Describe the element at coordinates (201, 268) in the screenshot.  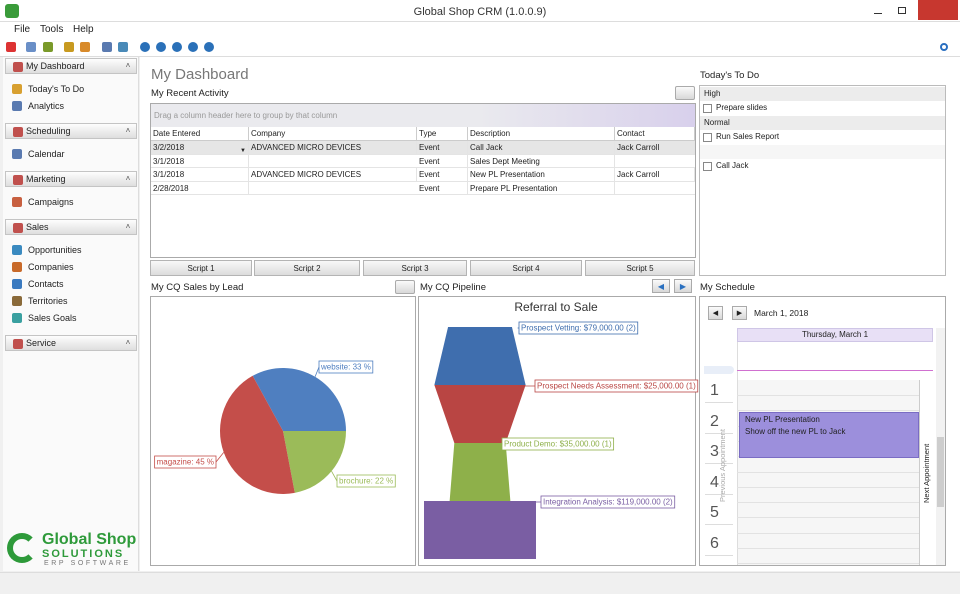
I see `script-button: Script 1` at that location.